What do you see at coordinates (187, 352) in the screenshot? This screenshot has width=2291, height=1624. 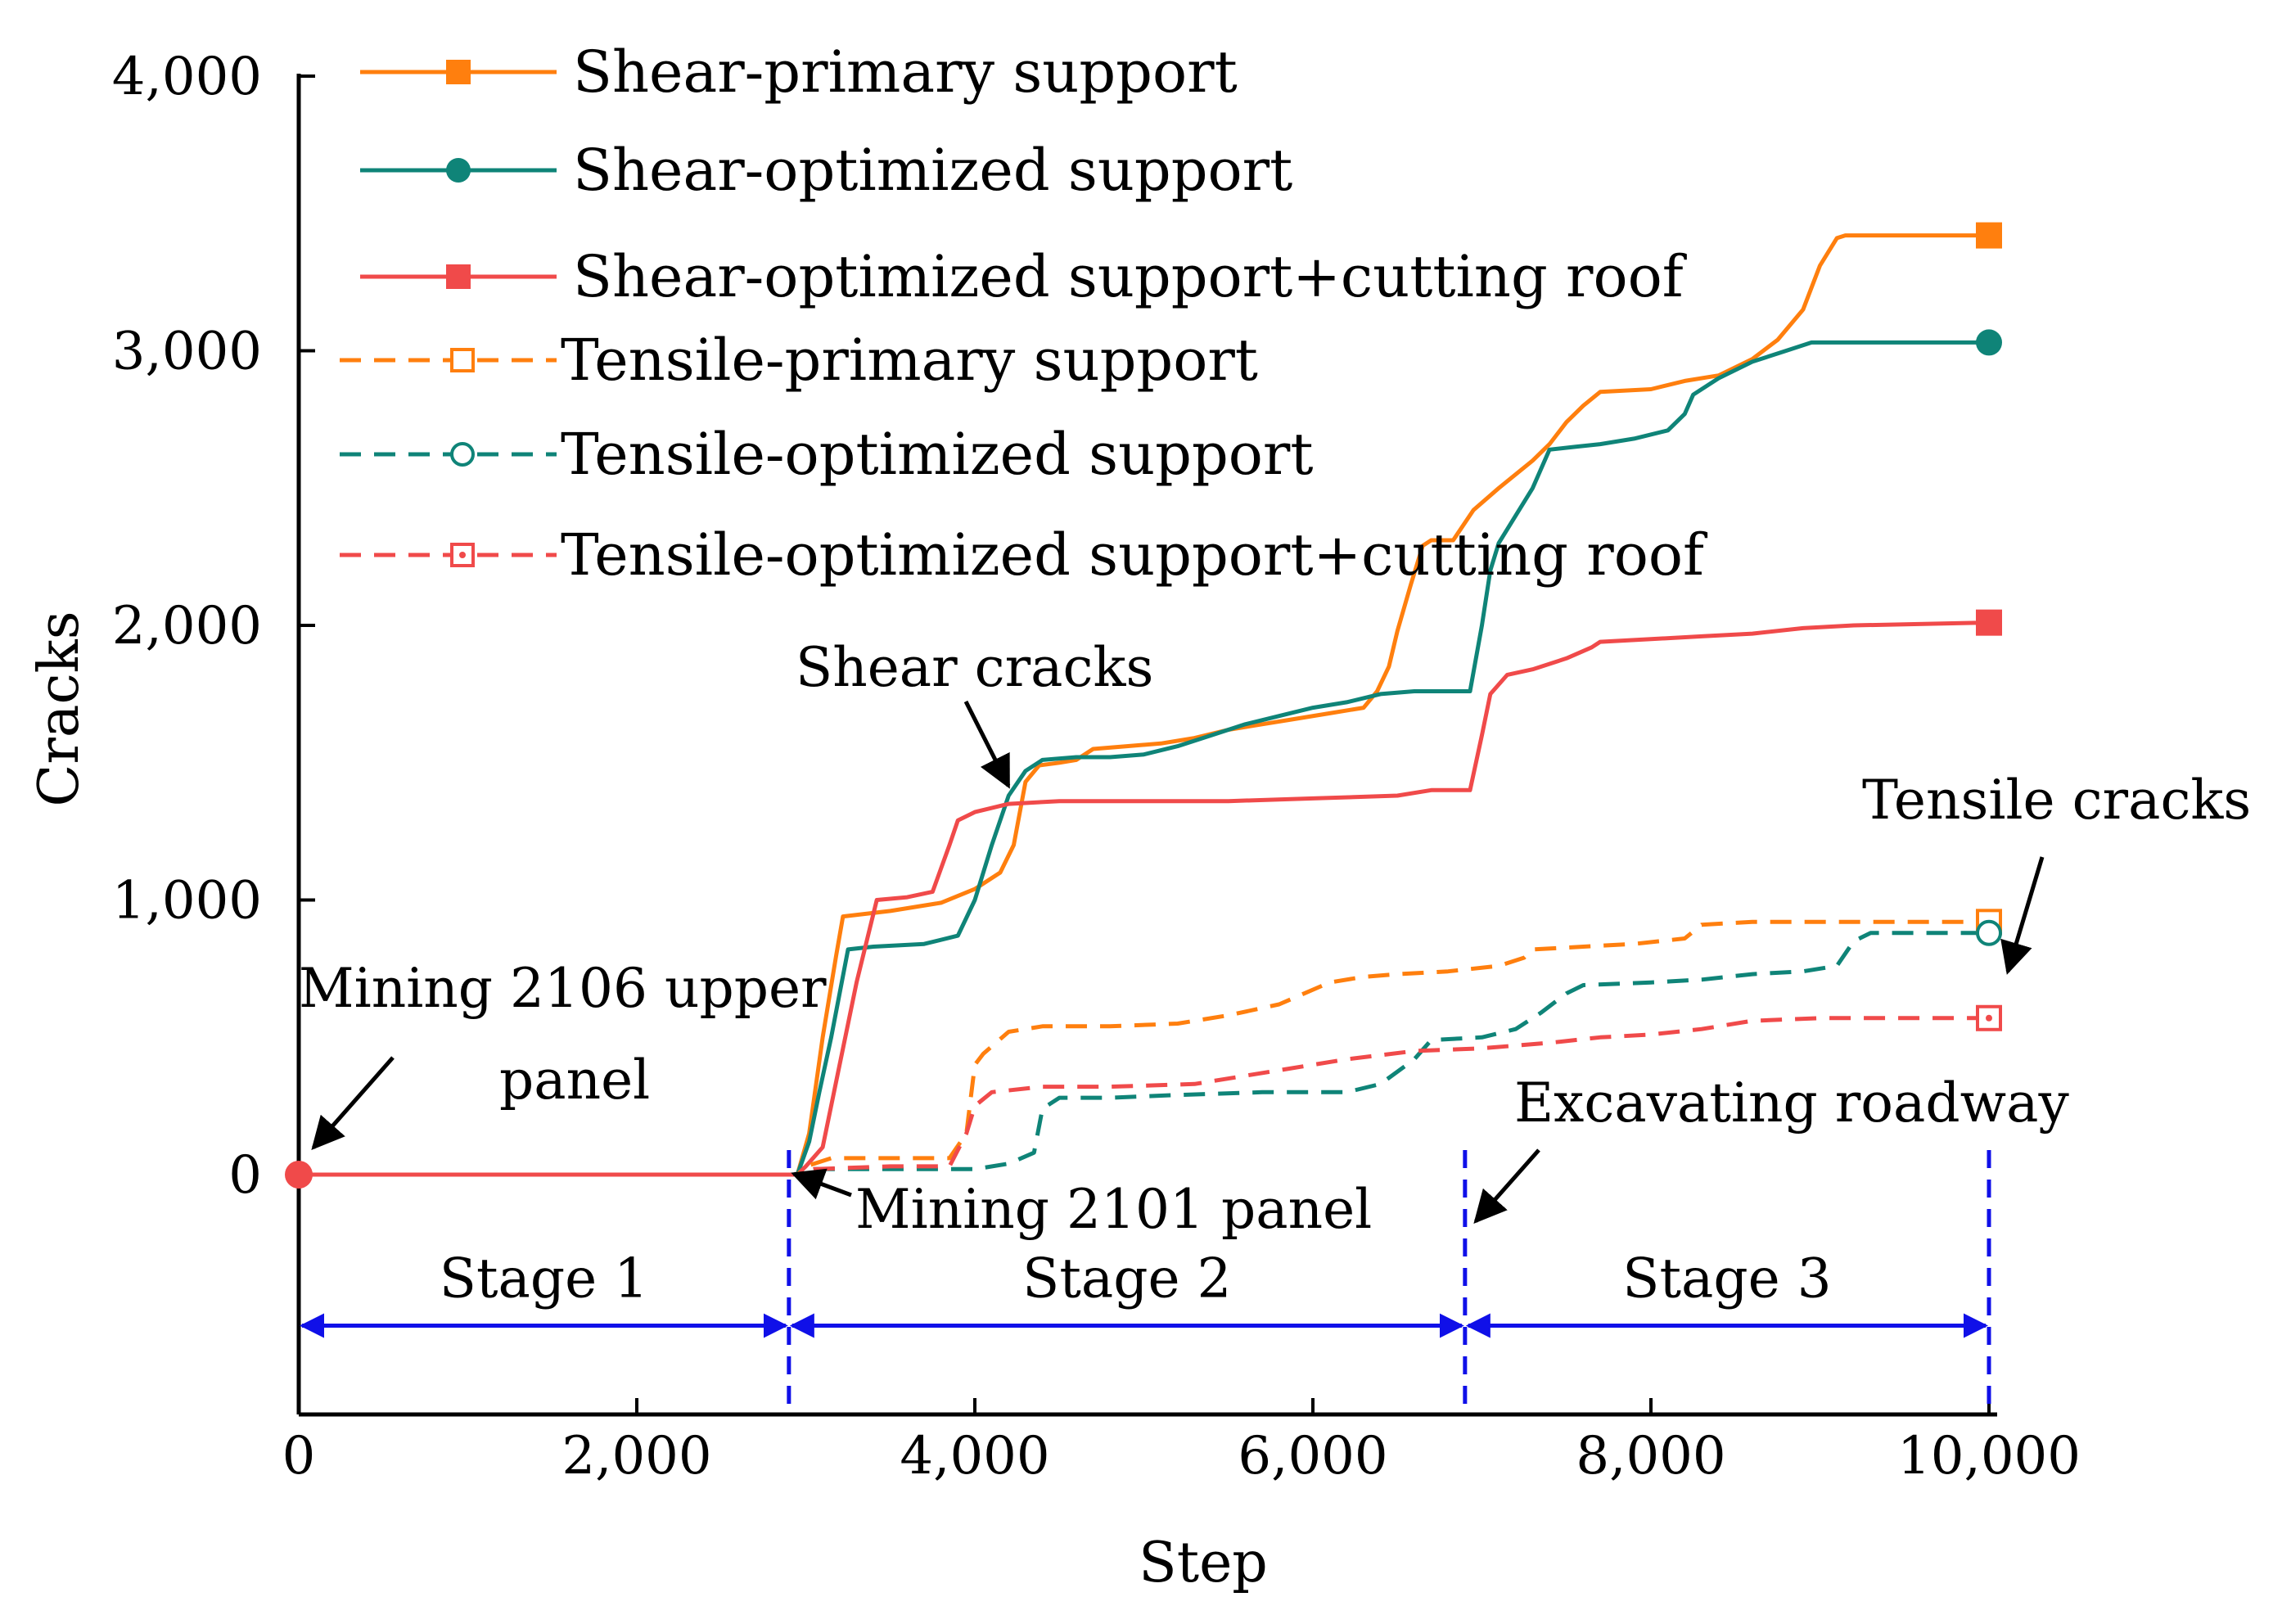 I see `y-tick-label: 3,000` at bounding box center [187, 352].